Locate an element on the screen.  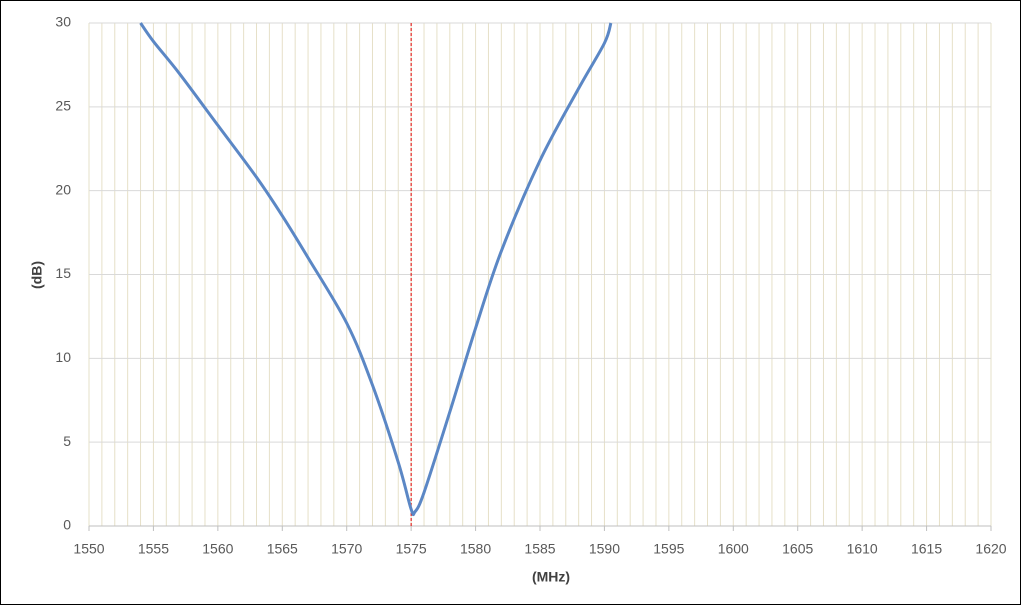
x-tick-label: 1615 is located at coordinates (926, 549).